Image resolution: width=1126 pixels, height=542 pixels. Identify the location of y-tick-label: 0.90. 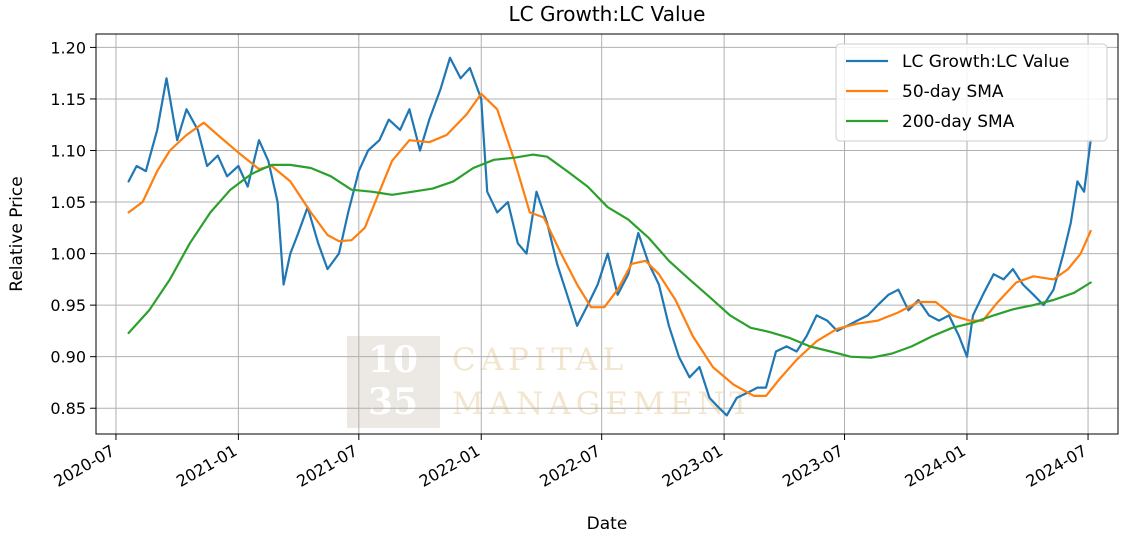
(68, 357).